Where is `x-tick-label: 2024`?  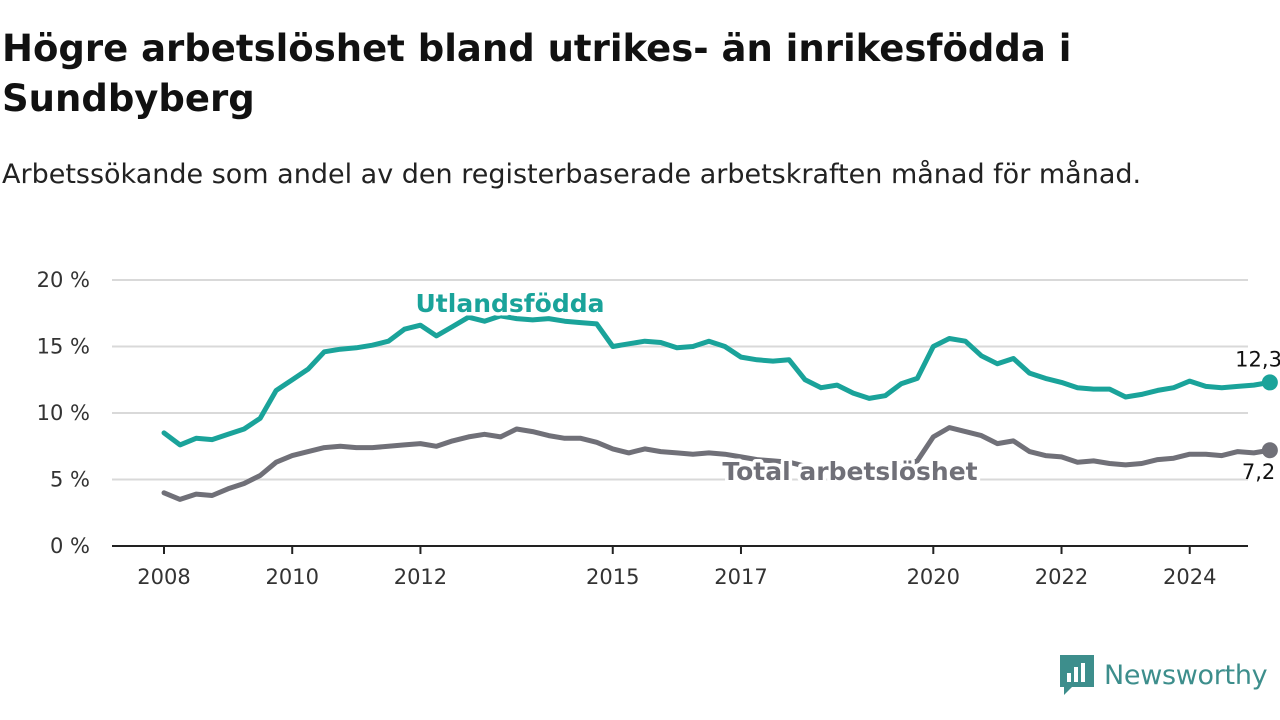
x-tick-label: 2024 is located at coordinates (1189, 577).